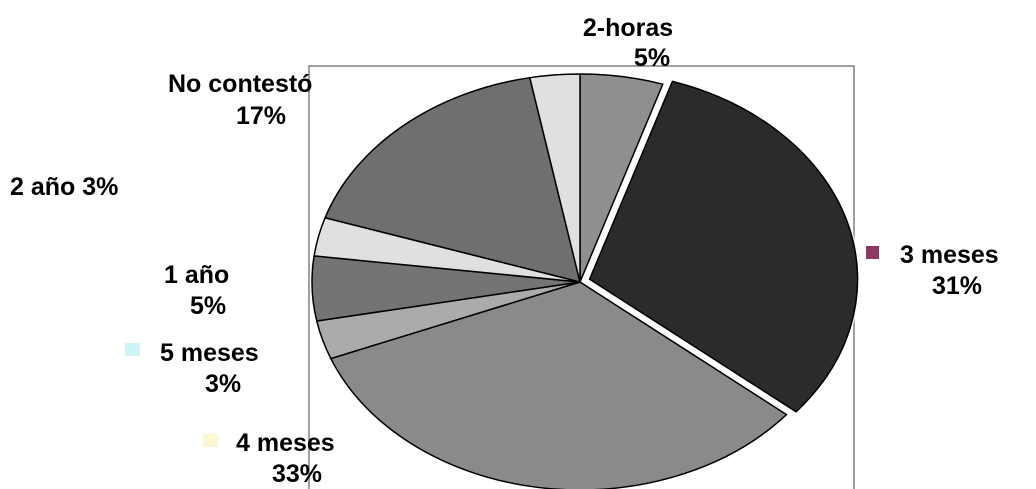 The width and height of the screenshot is (1036, 489). I want to click on pie-slice-unlabeled, so click(554, 178).